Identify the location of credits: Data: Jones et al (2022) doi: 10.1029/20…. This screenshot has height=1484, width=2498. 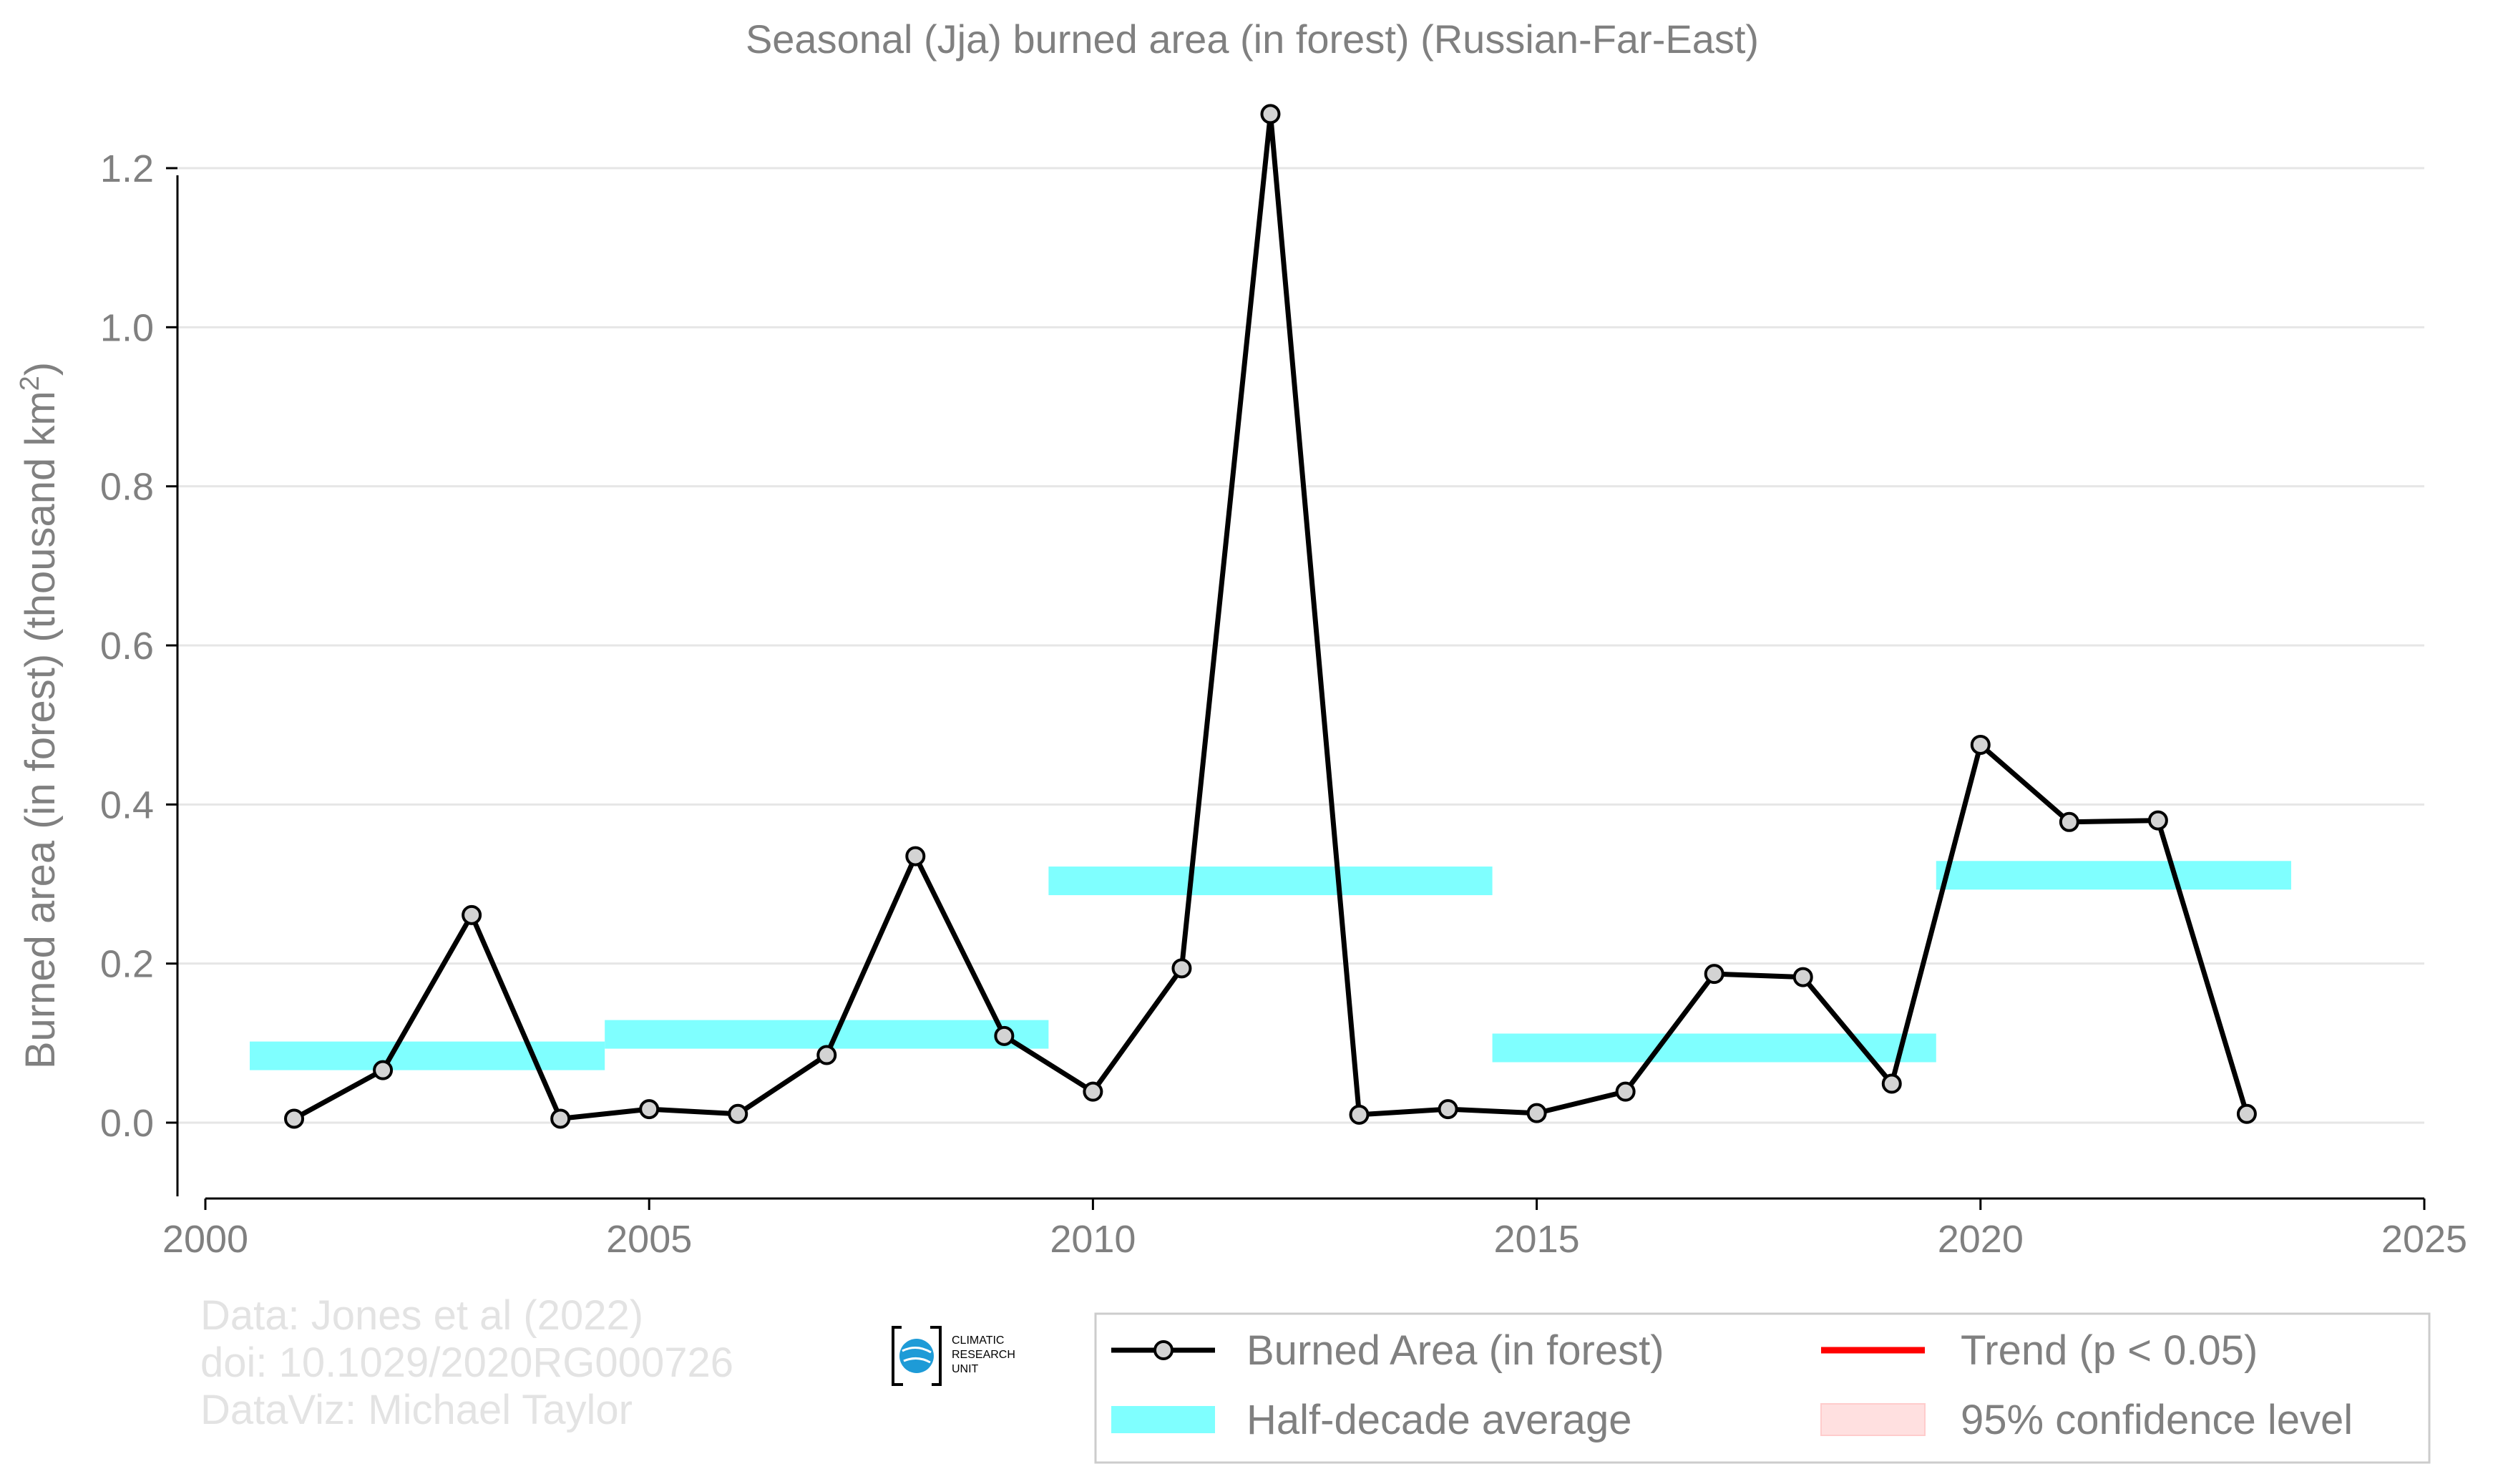
(466, 1362).